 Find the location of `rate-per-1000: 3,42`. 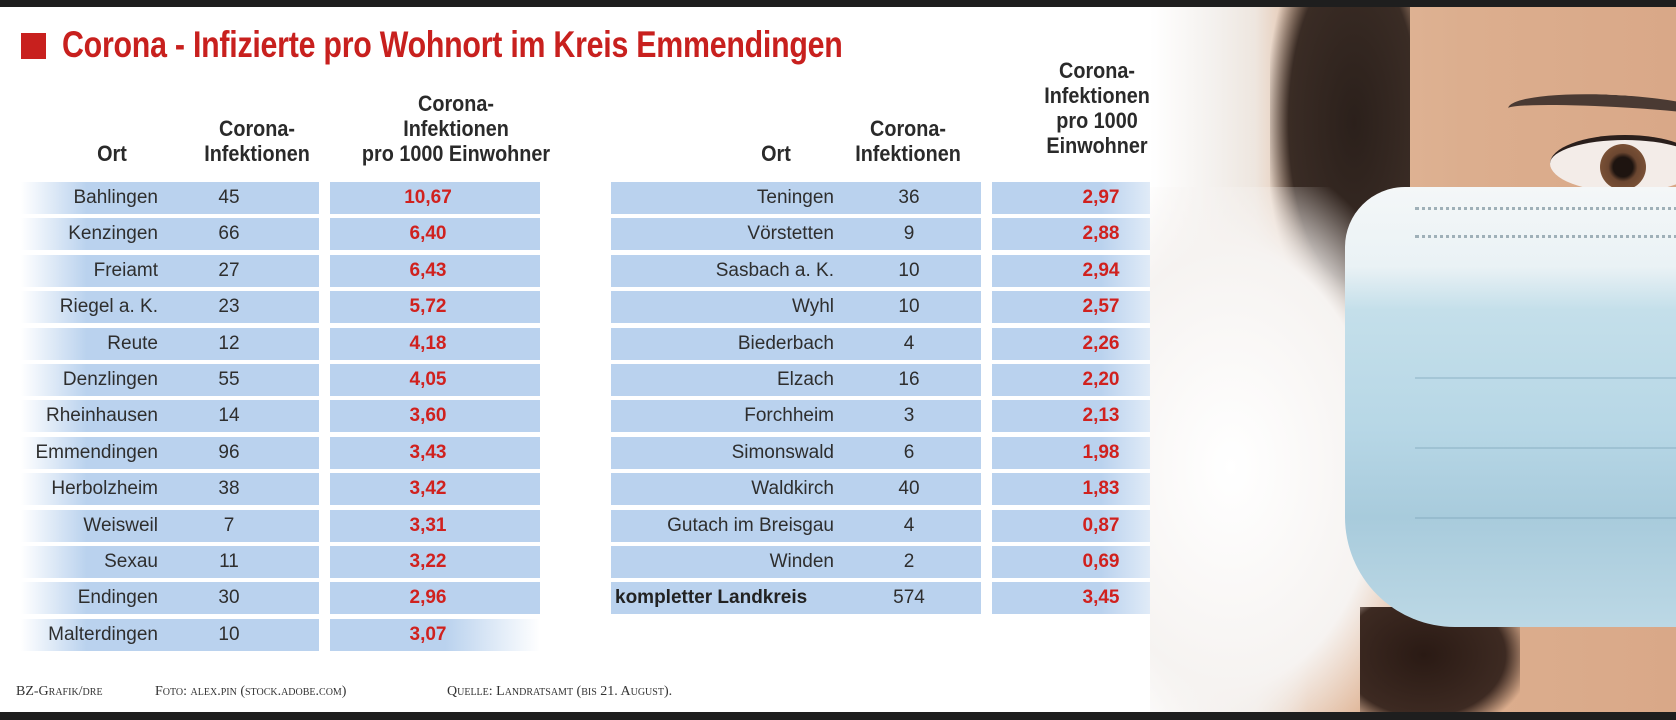

rate-per-1000: 3,42 is located at coordinates (428, 488).